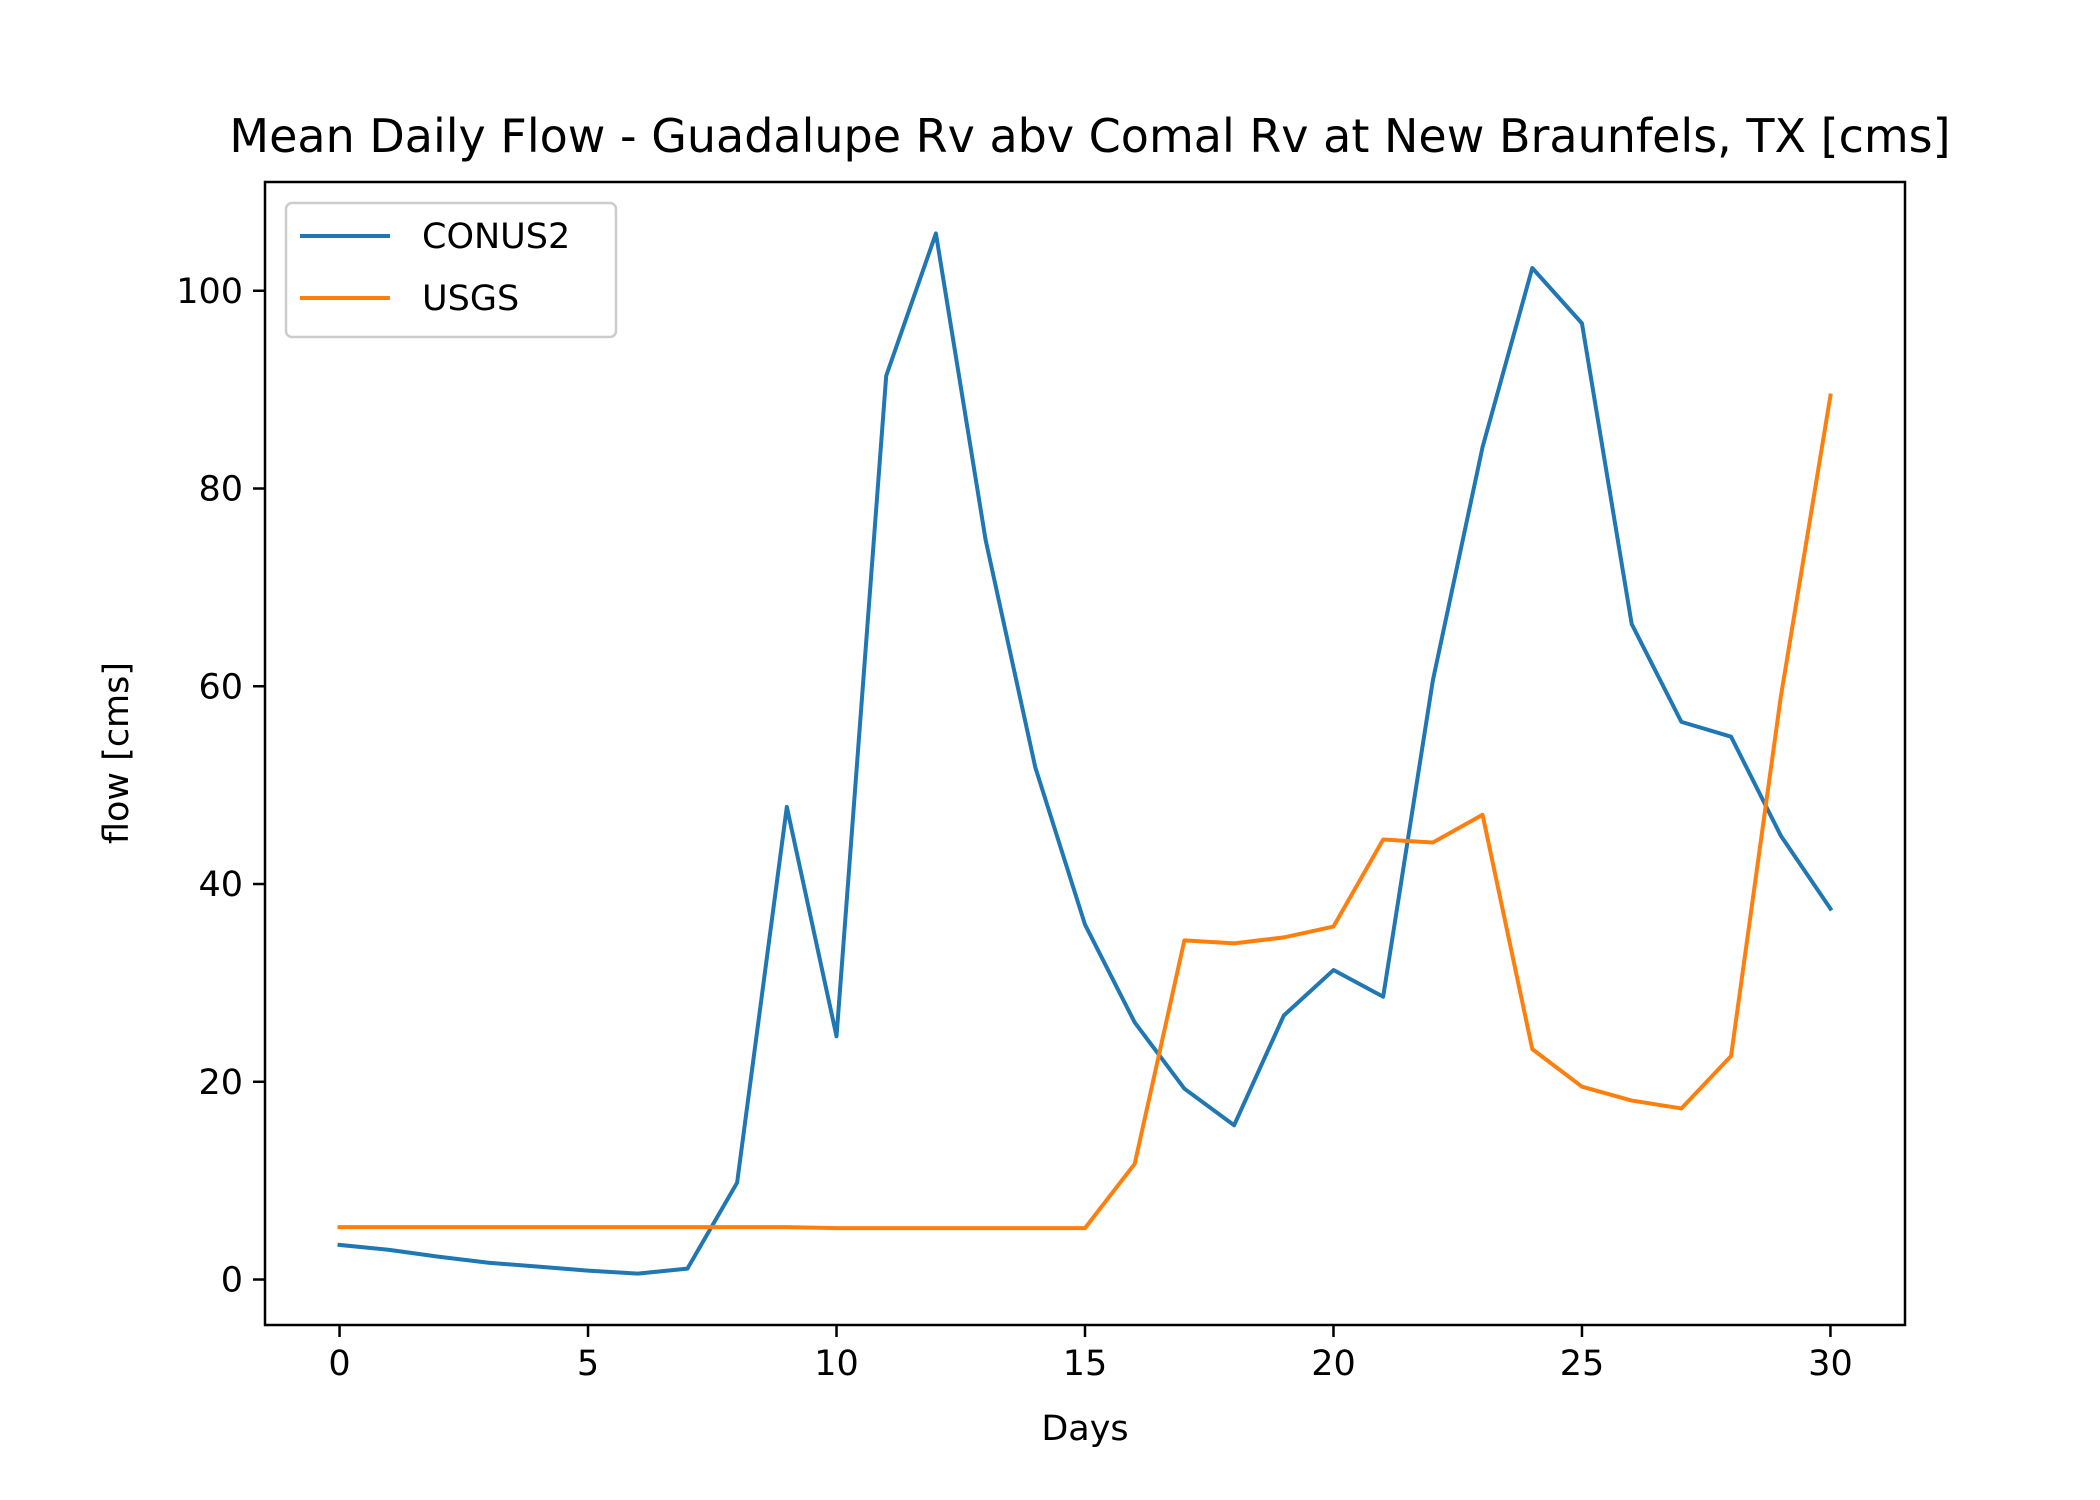 This screenshot has height=1500, width=2100. Describe the element at coordinates (220, 1083) in the screenshot. I see `y-tick-label: 20` at that location.